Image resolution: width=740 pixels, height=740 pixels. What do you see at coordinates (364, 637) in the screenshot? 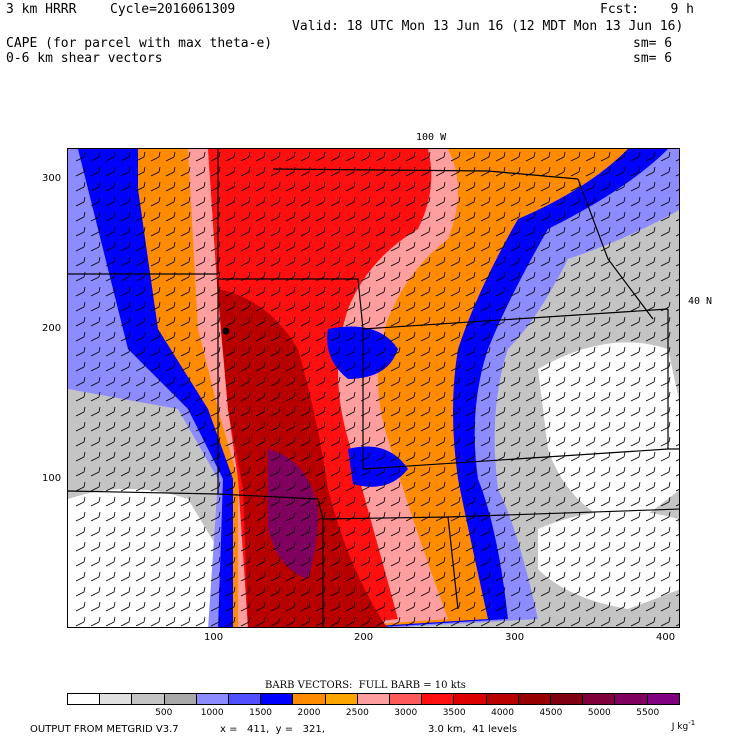
I see `x-tick-200: 200` at bounding box center [364, 637].